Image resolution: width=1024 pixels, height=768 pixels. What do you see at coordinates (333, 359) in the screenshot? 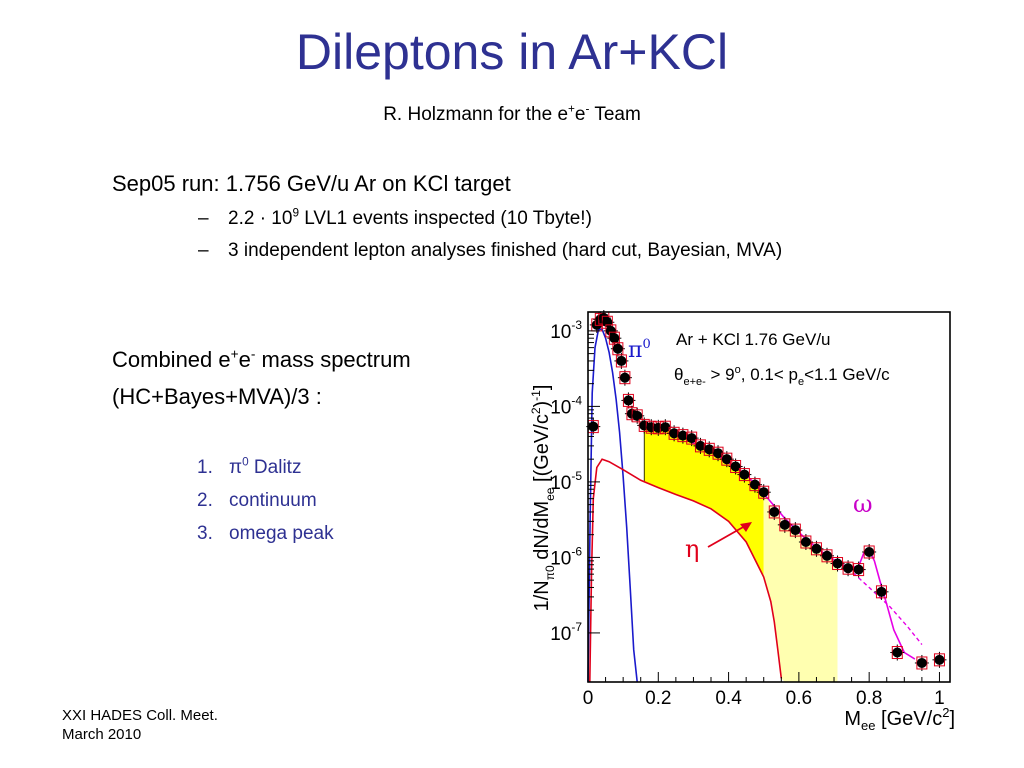
I see `combined-text: mass spectrum` at bounding box center [333, 359].